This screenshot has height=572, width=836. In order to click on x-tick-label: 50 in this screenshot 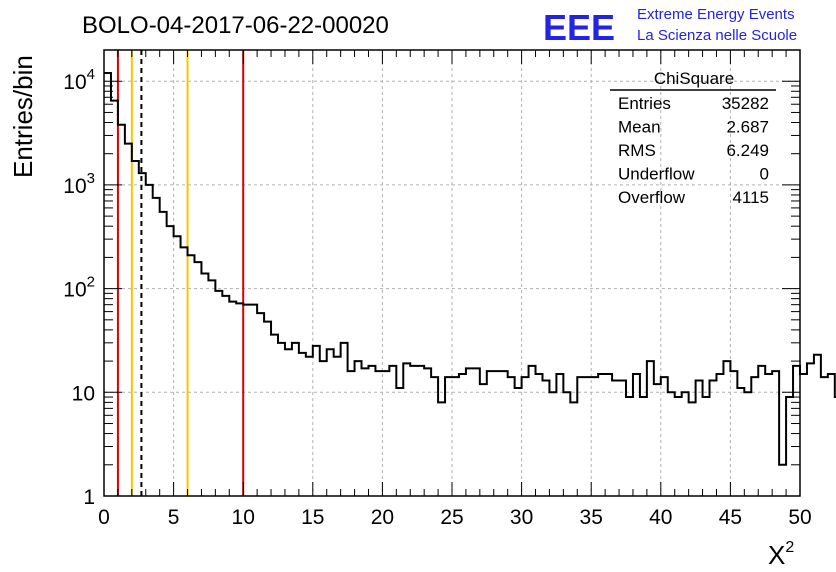, I will do `click(799, 517)`.